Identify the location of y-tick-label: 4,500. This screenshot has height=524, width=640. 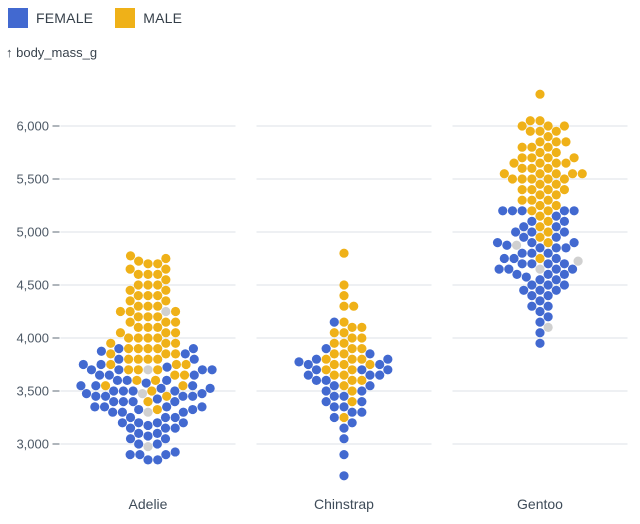
(32, 285).